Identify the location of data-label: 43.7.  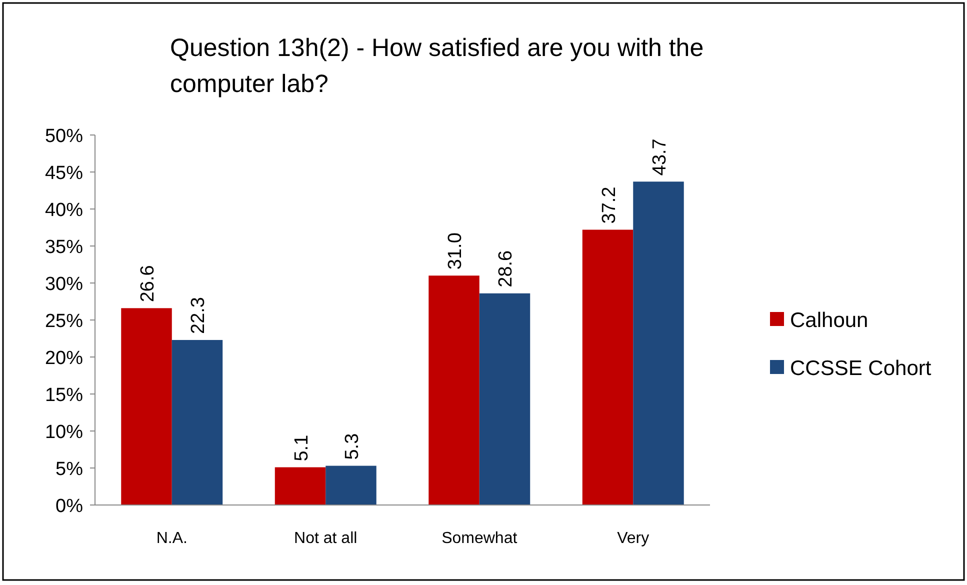
(659, 157).